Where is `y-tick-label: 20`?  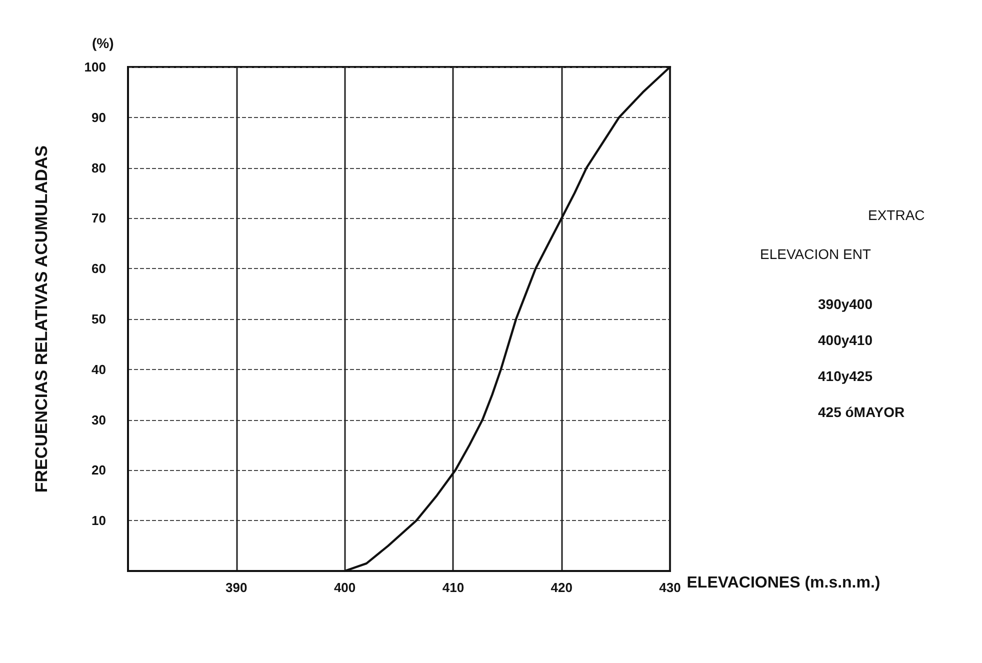
y-tick-label: 20 is located at coordinates (99, 470).